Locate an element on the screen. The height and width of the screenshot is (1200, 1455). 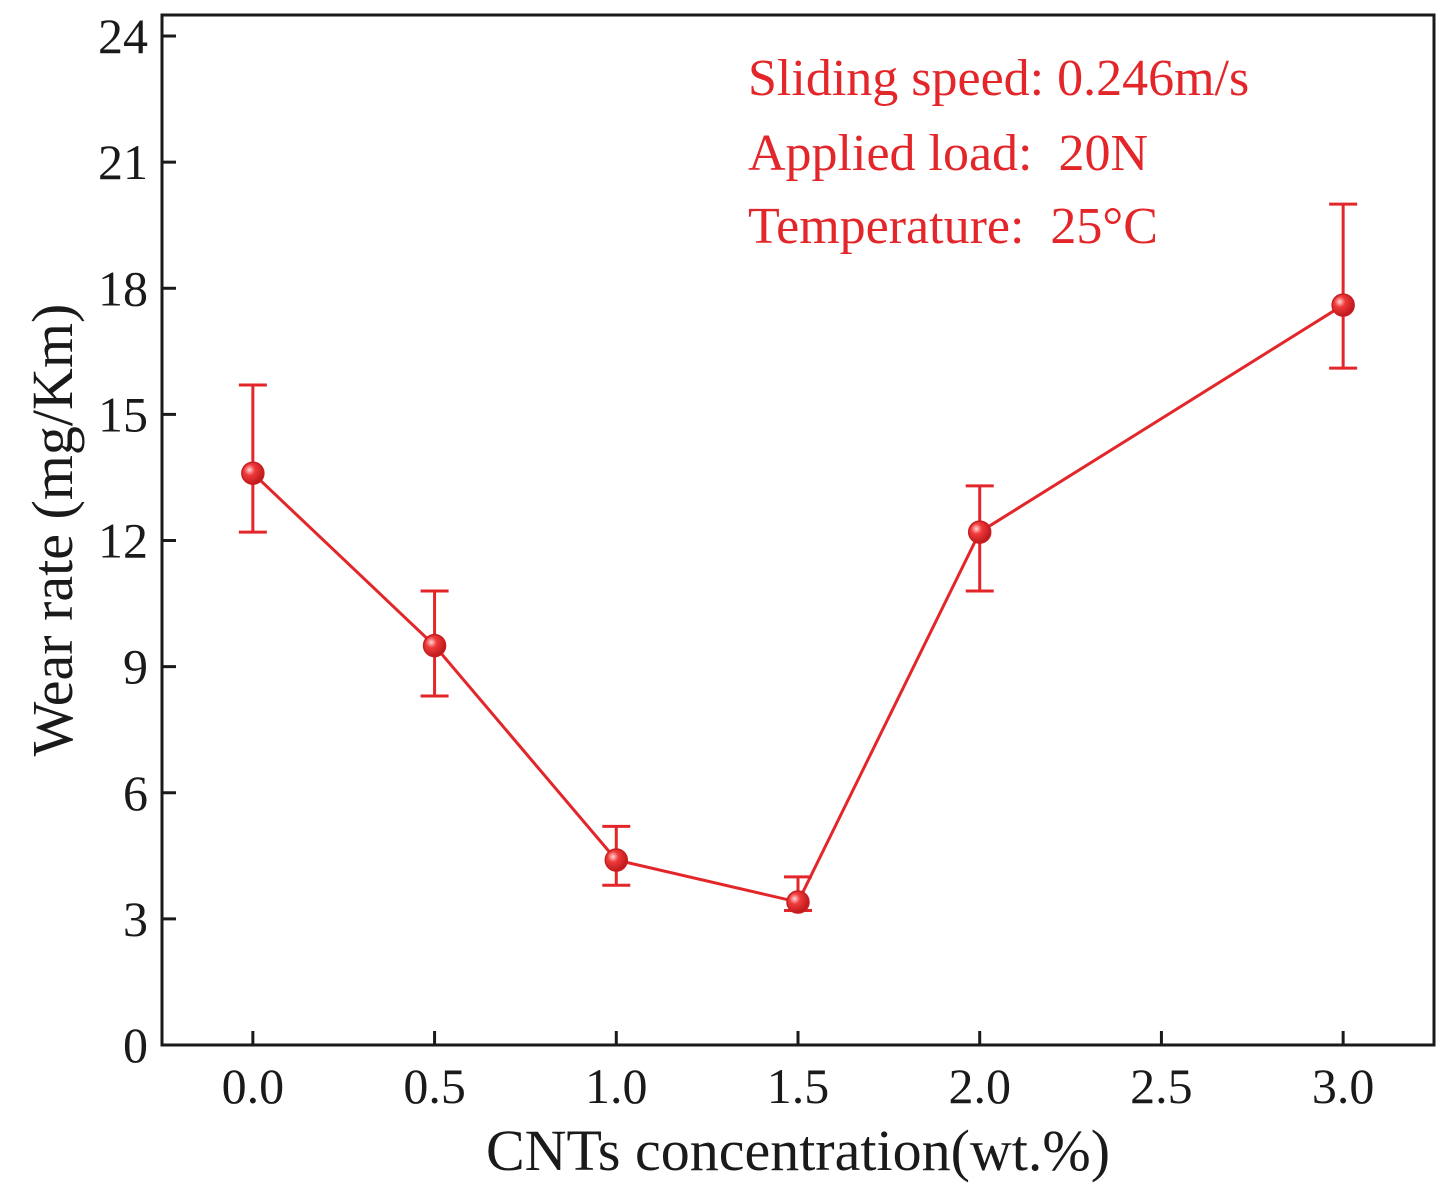
x-tick-label: 1.5 is located at coordinates (798, 1086).